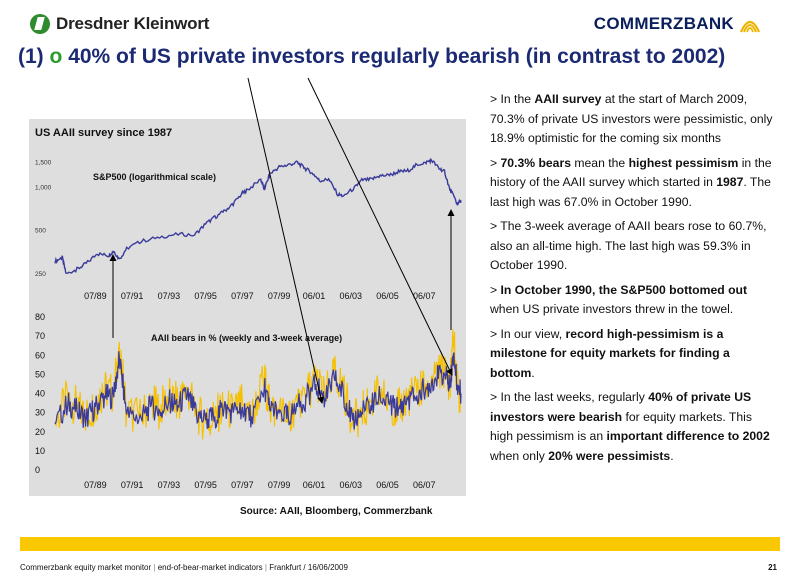  Describe the element at coordinates (688, 436) in the screenshot. I see `bullet-segment: important difference to 2002` at that location.